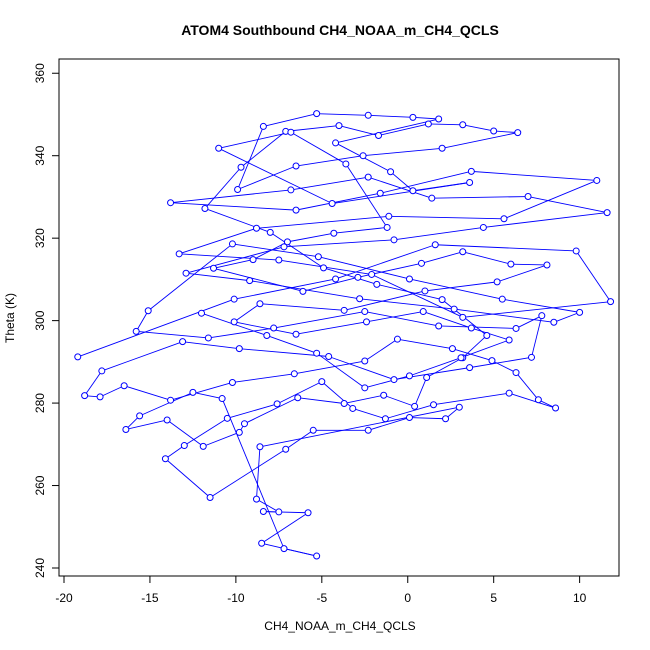 The height and width of the screenshot is (650, 650). Describe the element at coordinates (321, 590) in the screenshot. I see `x-axis: -20 -15 -10 -5 0 5 10` at that location.